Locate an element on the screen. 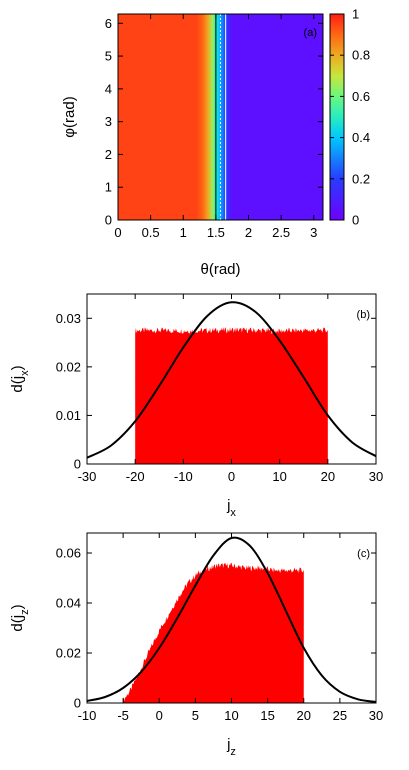  heatmap-reference-lines is located at coordinates (221, 117).